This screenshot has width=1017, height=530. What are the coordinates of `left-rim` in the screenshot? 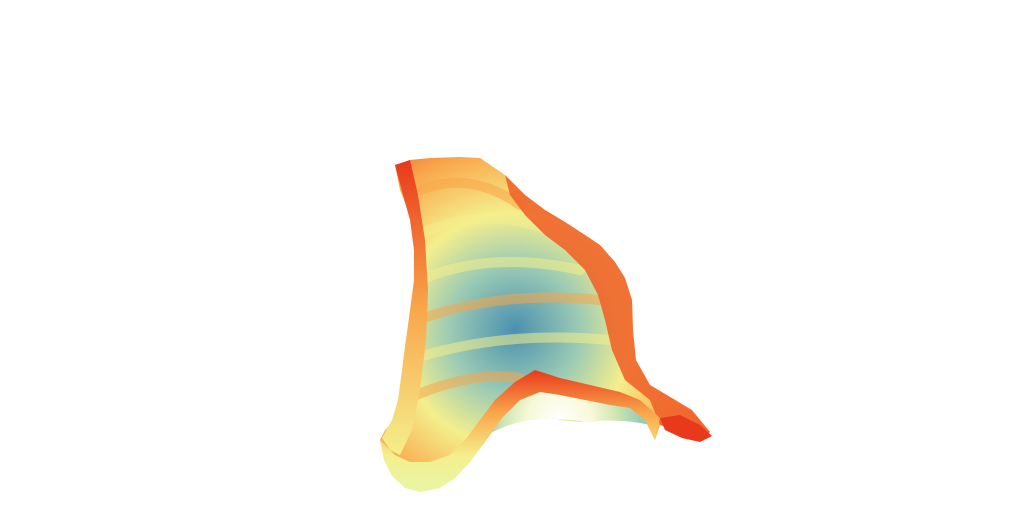 It's located at (405, 307).